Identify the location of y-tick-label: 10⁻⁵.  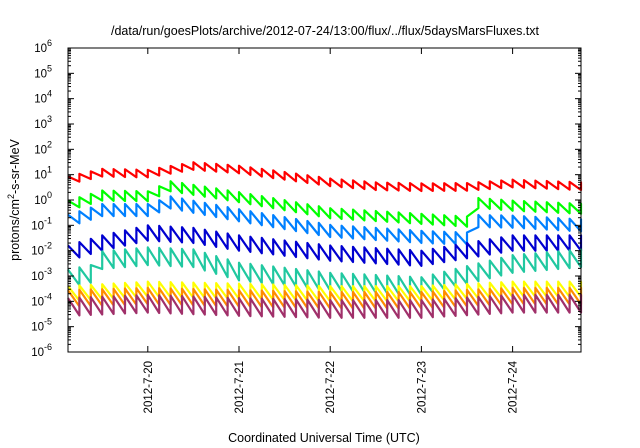
(41, 325).